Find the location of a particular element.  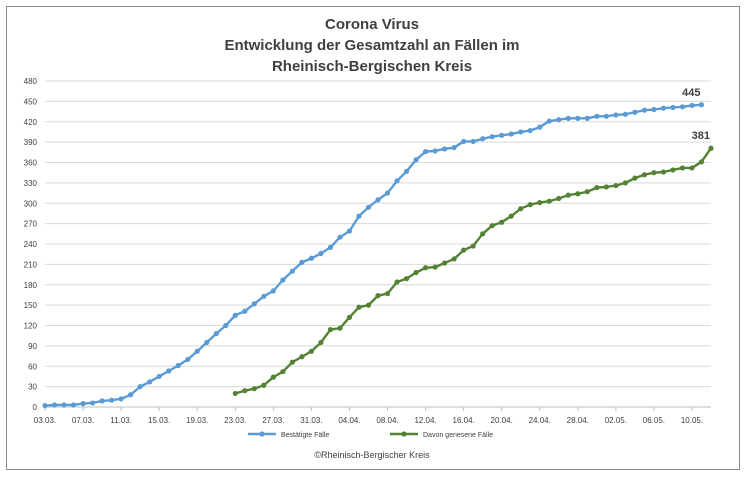

x-tick-label: 31.03. is located at coordinates (311, 420).